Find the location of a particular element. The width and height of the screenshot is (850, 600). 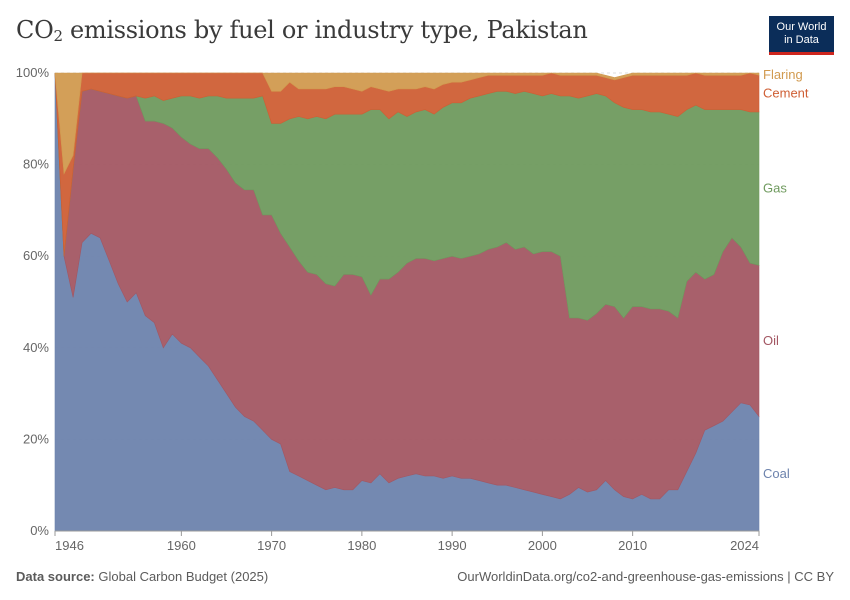

x-tick-label: 1980 is located at coordinates (361, 545).